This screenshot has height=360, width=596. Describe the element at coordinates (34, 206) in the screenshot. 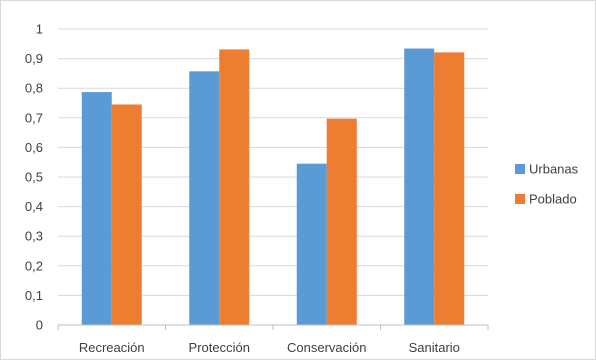

I see `y-tick-label: 0,4` at that location.